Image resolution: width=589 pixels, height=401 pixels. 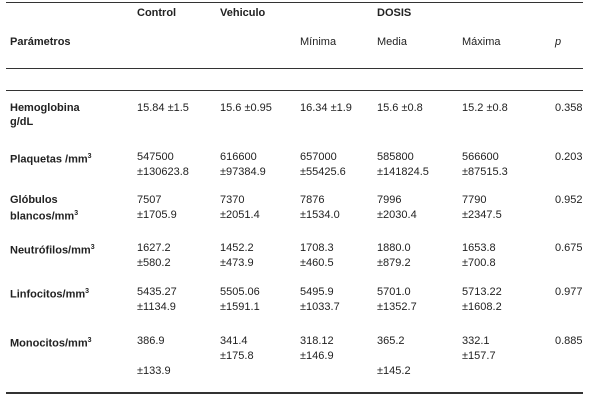 What do you see at coordinates (482, 307) in the screenshot?
I see `cell-value: ±1608.2` at bounding box center [482, 307].